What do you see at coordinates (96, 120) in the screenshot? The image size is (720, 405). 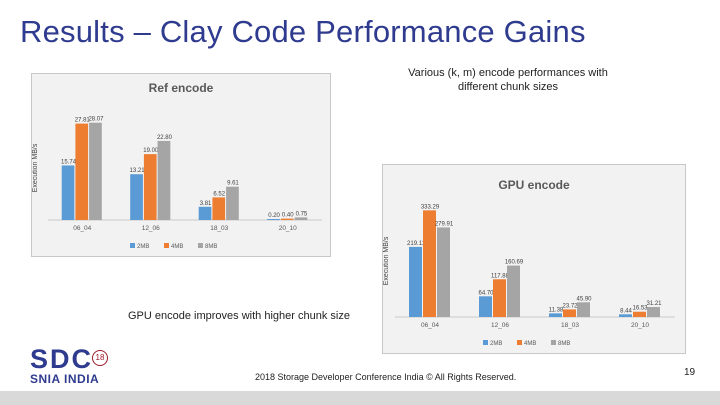 I see `data-label-8mb-06_04: 28.07` at bounding box center [96, 120].